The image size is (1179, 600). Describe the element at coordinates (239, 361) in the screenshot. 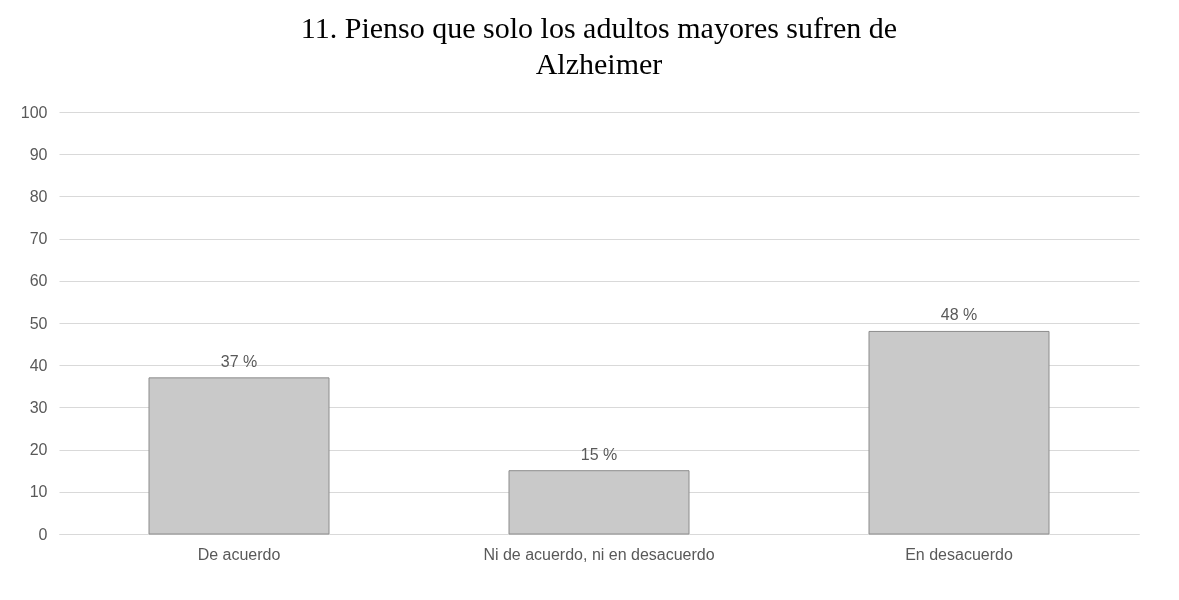

I see `data-label: 37 %` at that location.